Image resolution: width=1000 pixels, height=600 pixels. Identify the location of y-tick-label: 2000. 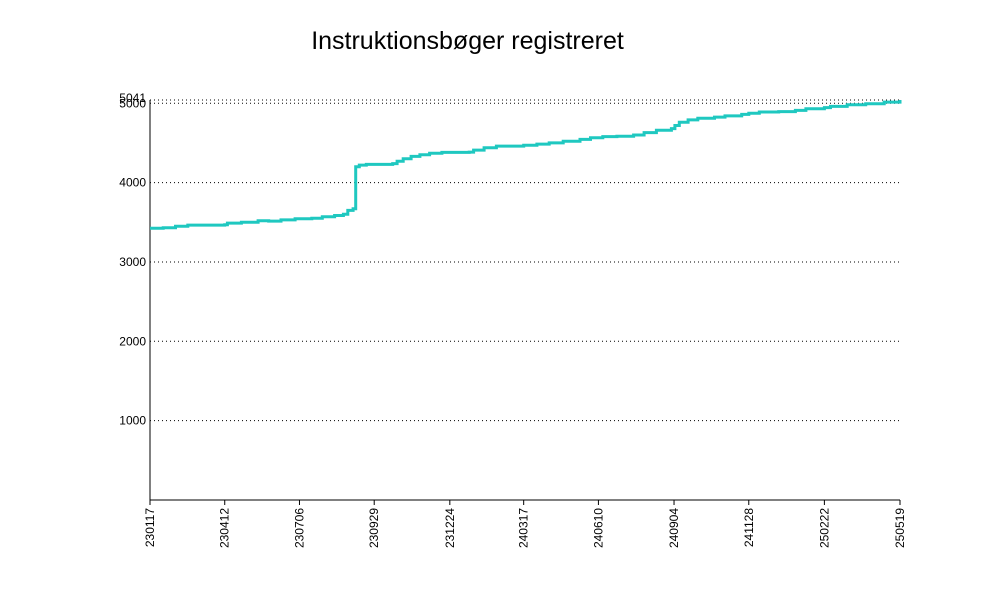
(132, 341).